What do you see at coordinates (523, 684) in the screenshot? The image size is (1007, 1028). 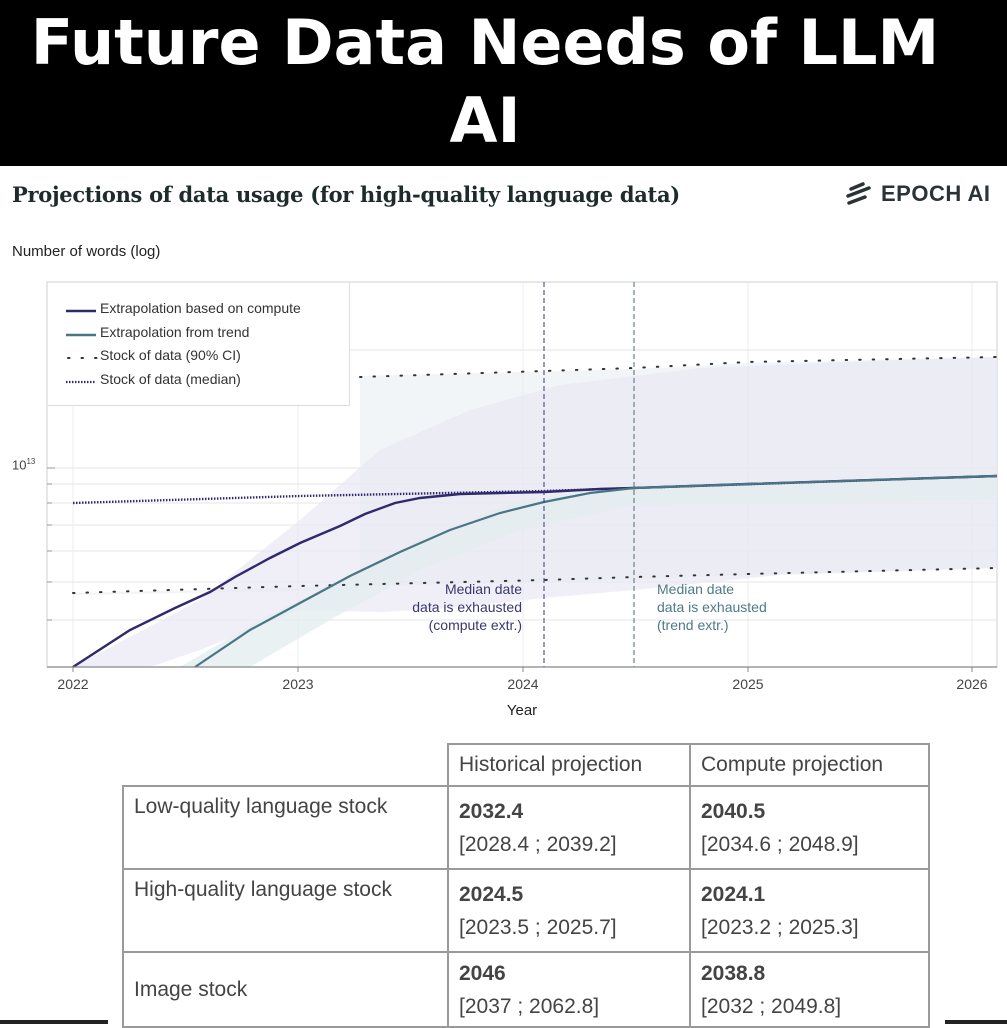 I see `x-tick-2024: 2024` at bounding box center [523, 684].